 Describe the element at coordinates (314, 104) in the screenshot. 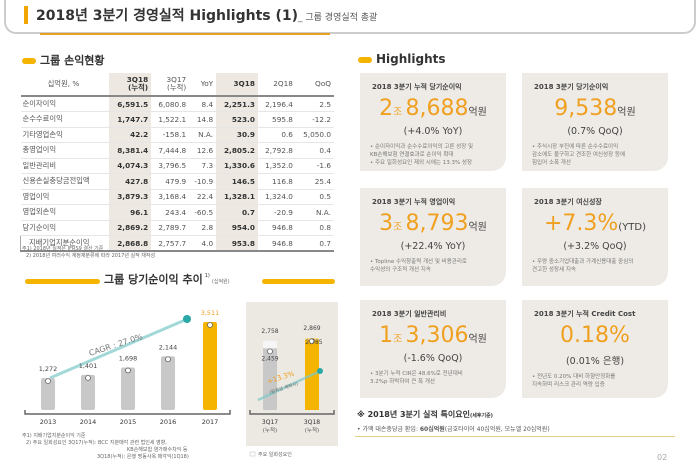

I see `table-cell: 2.5` at that location.